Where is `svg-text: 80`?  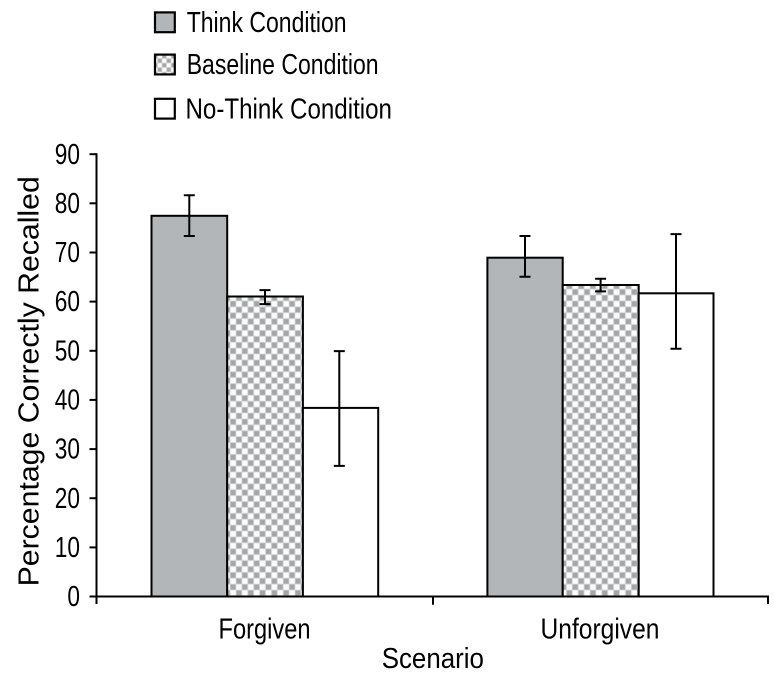
svg-text: 80 is located at coordinates (67, 204).